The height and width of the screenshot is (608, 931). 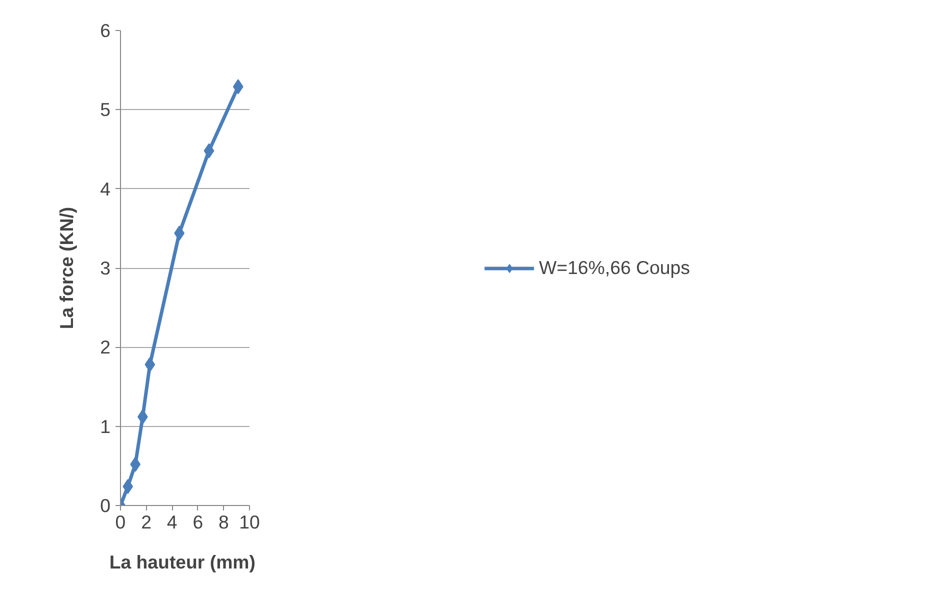 I want to click on y-tick-label: 0, so click(x=105, y=505).